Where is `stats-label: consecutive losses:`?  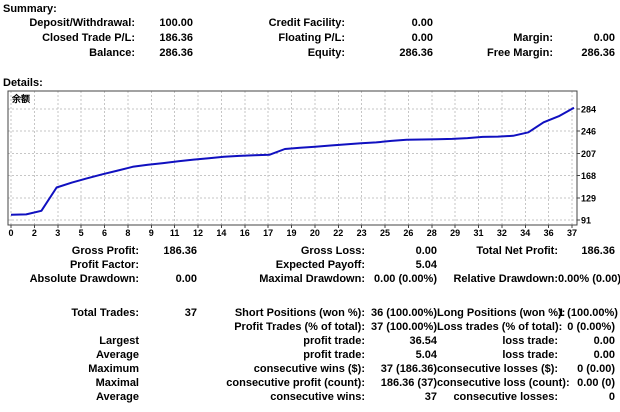
stats-label: consecutive losses: is located at coordinates (505, 397).